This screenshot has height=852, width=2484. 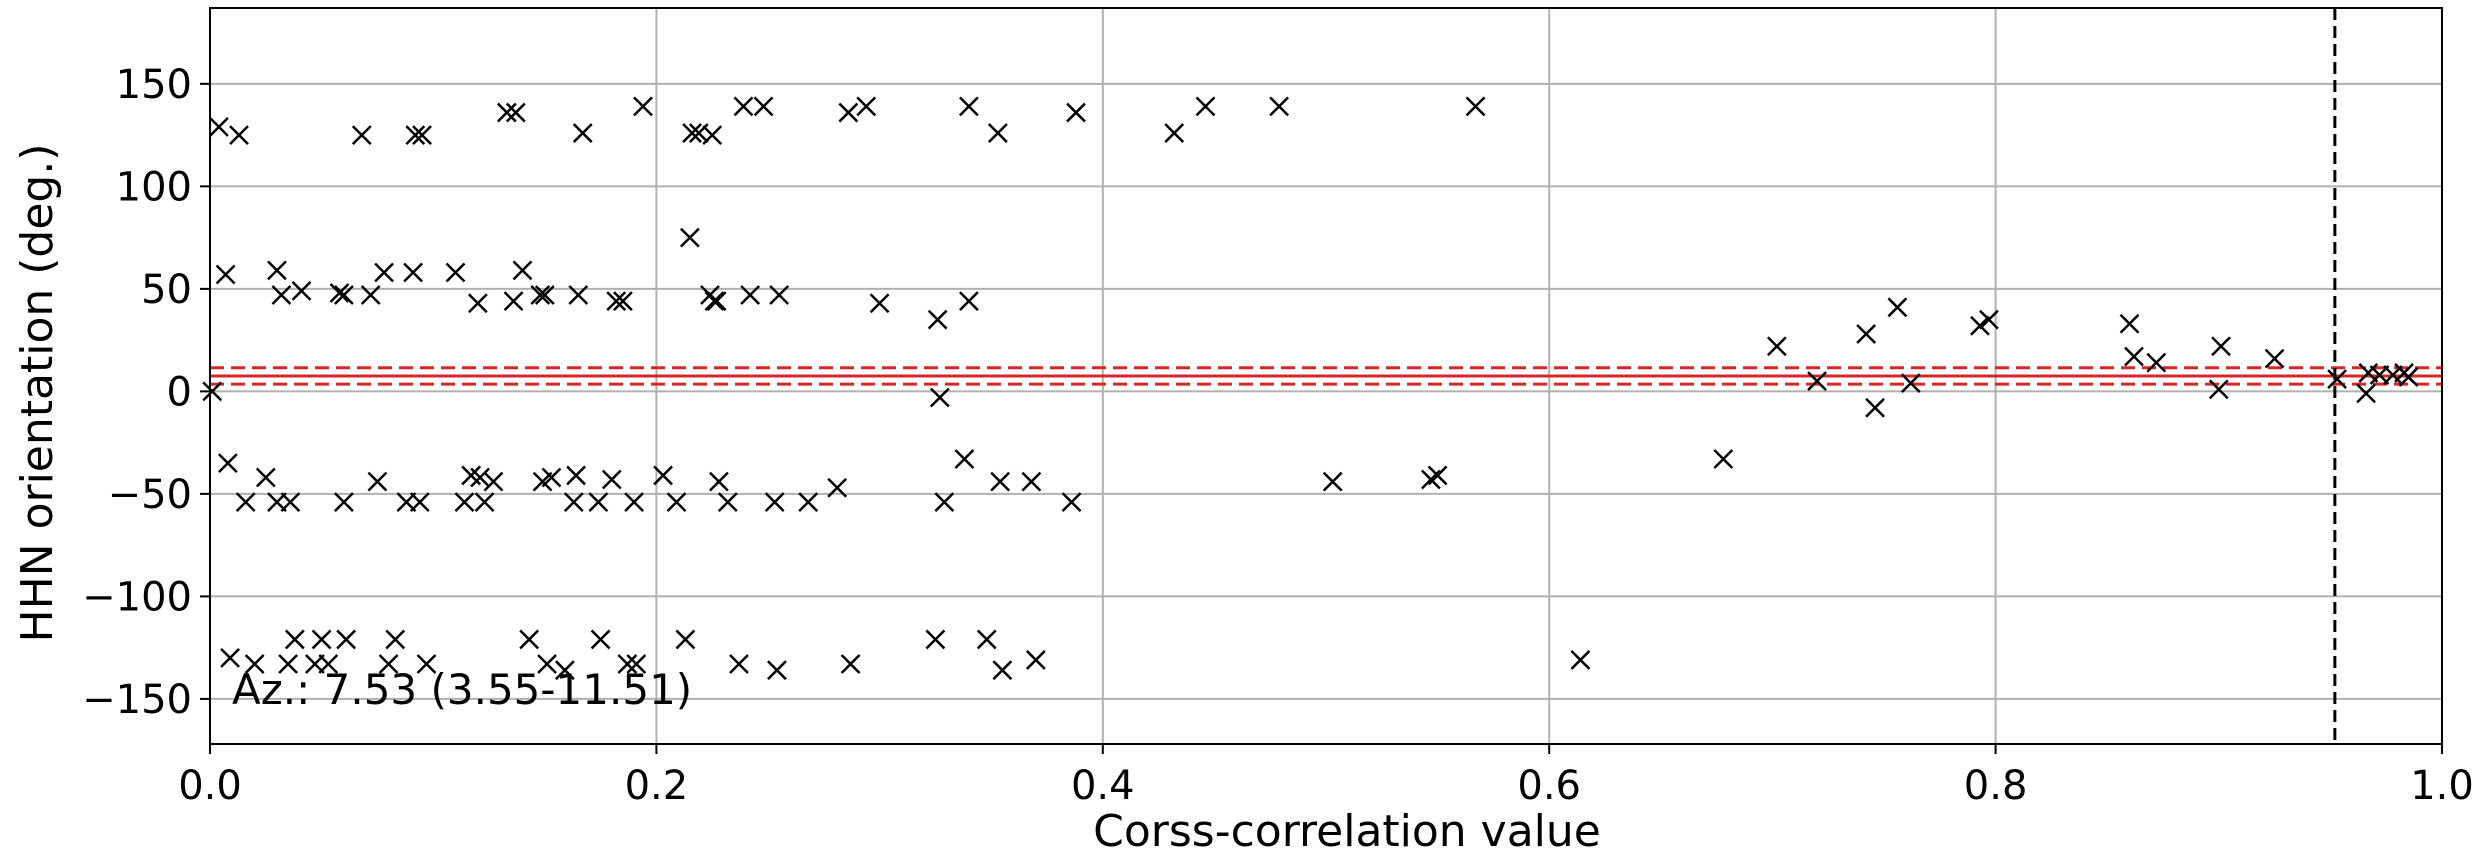 What do you see at coordinates (2442, 786) in the screenshot?
I see `x-tick-label: 1.0` at bounding box center [2442, 786].